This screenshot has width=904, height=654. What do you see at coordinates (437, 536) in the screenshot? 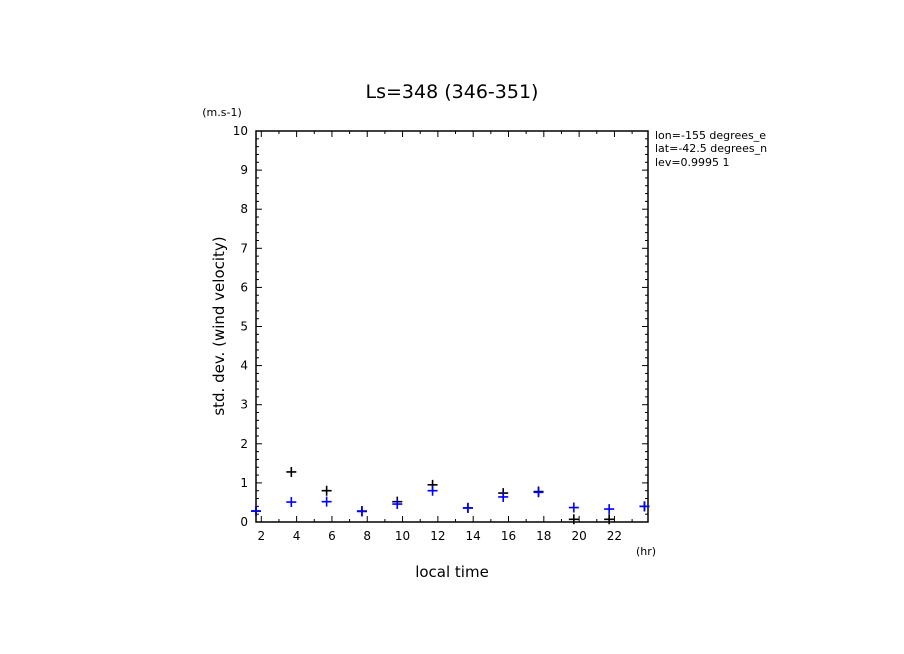
I see `x-tick-label: 12` at bounding box center [437, 536].